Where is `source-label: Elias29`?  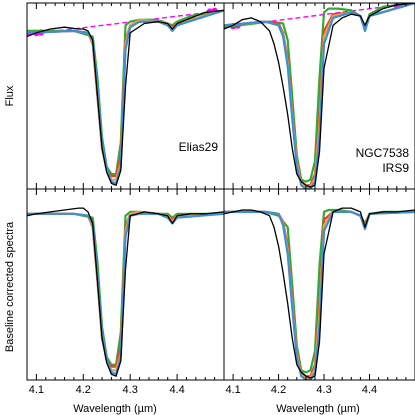 source-label: Elias29 is located at coordinates (199, 147).